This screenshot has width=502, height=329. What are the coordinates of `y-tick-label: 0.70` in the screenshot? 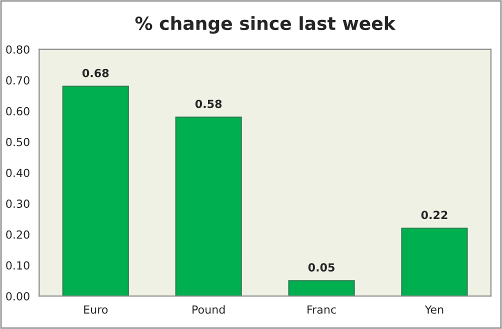 It's located at (18, 80).